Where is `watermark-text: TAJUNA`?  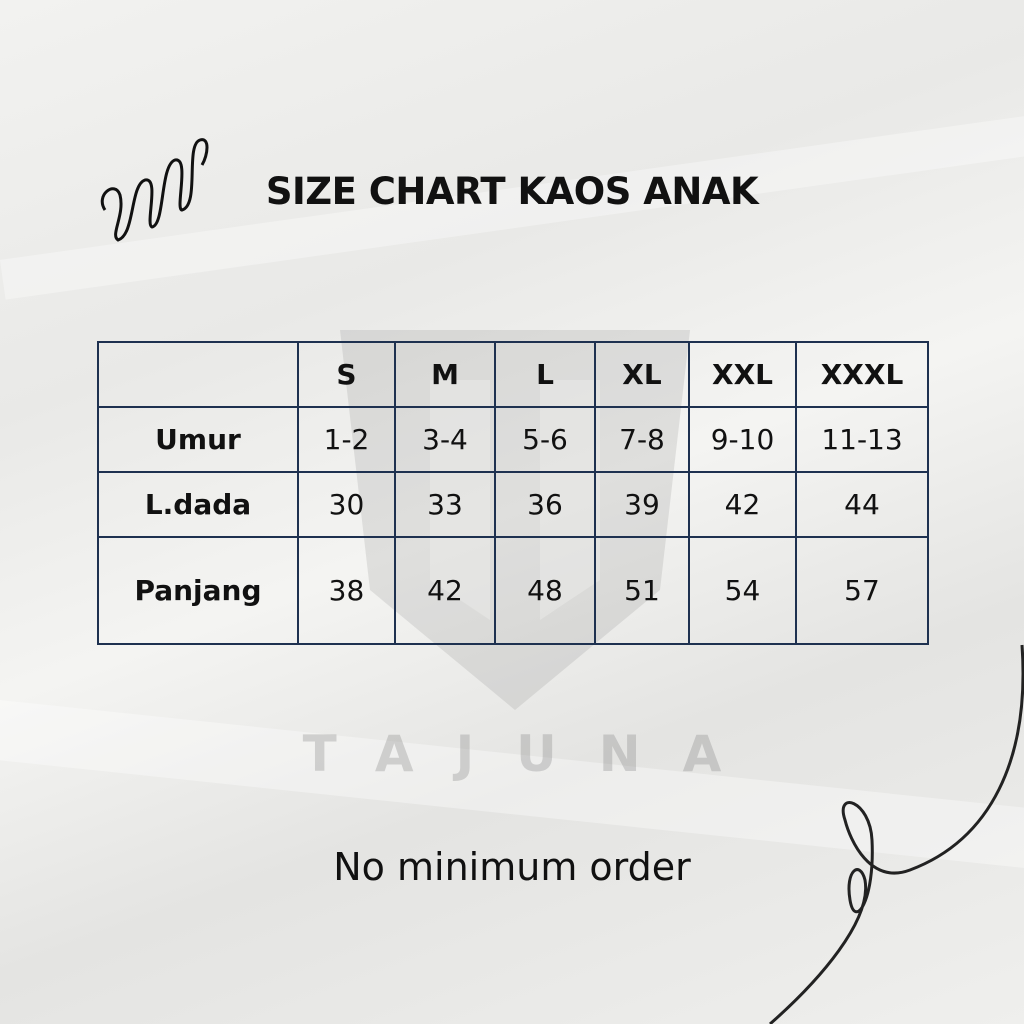 watermark-text: TAJUNA is located at coordinates (533, 754).